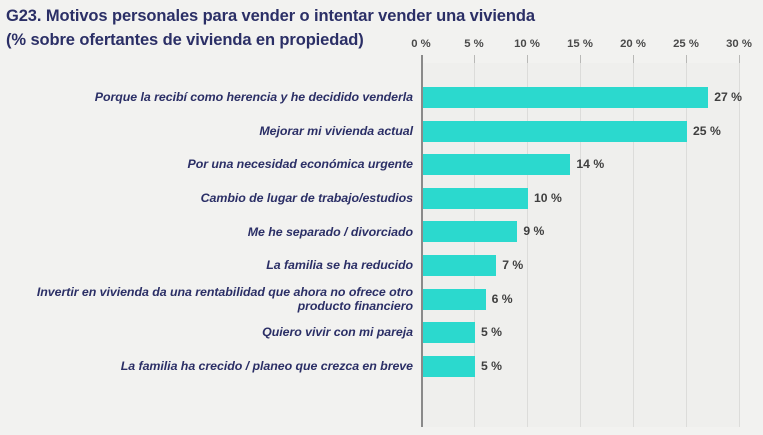  Describe the element at coordinates (580, 44) in the screenshot. I see `axis-tick-label: 15 %` at that location.